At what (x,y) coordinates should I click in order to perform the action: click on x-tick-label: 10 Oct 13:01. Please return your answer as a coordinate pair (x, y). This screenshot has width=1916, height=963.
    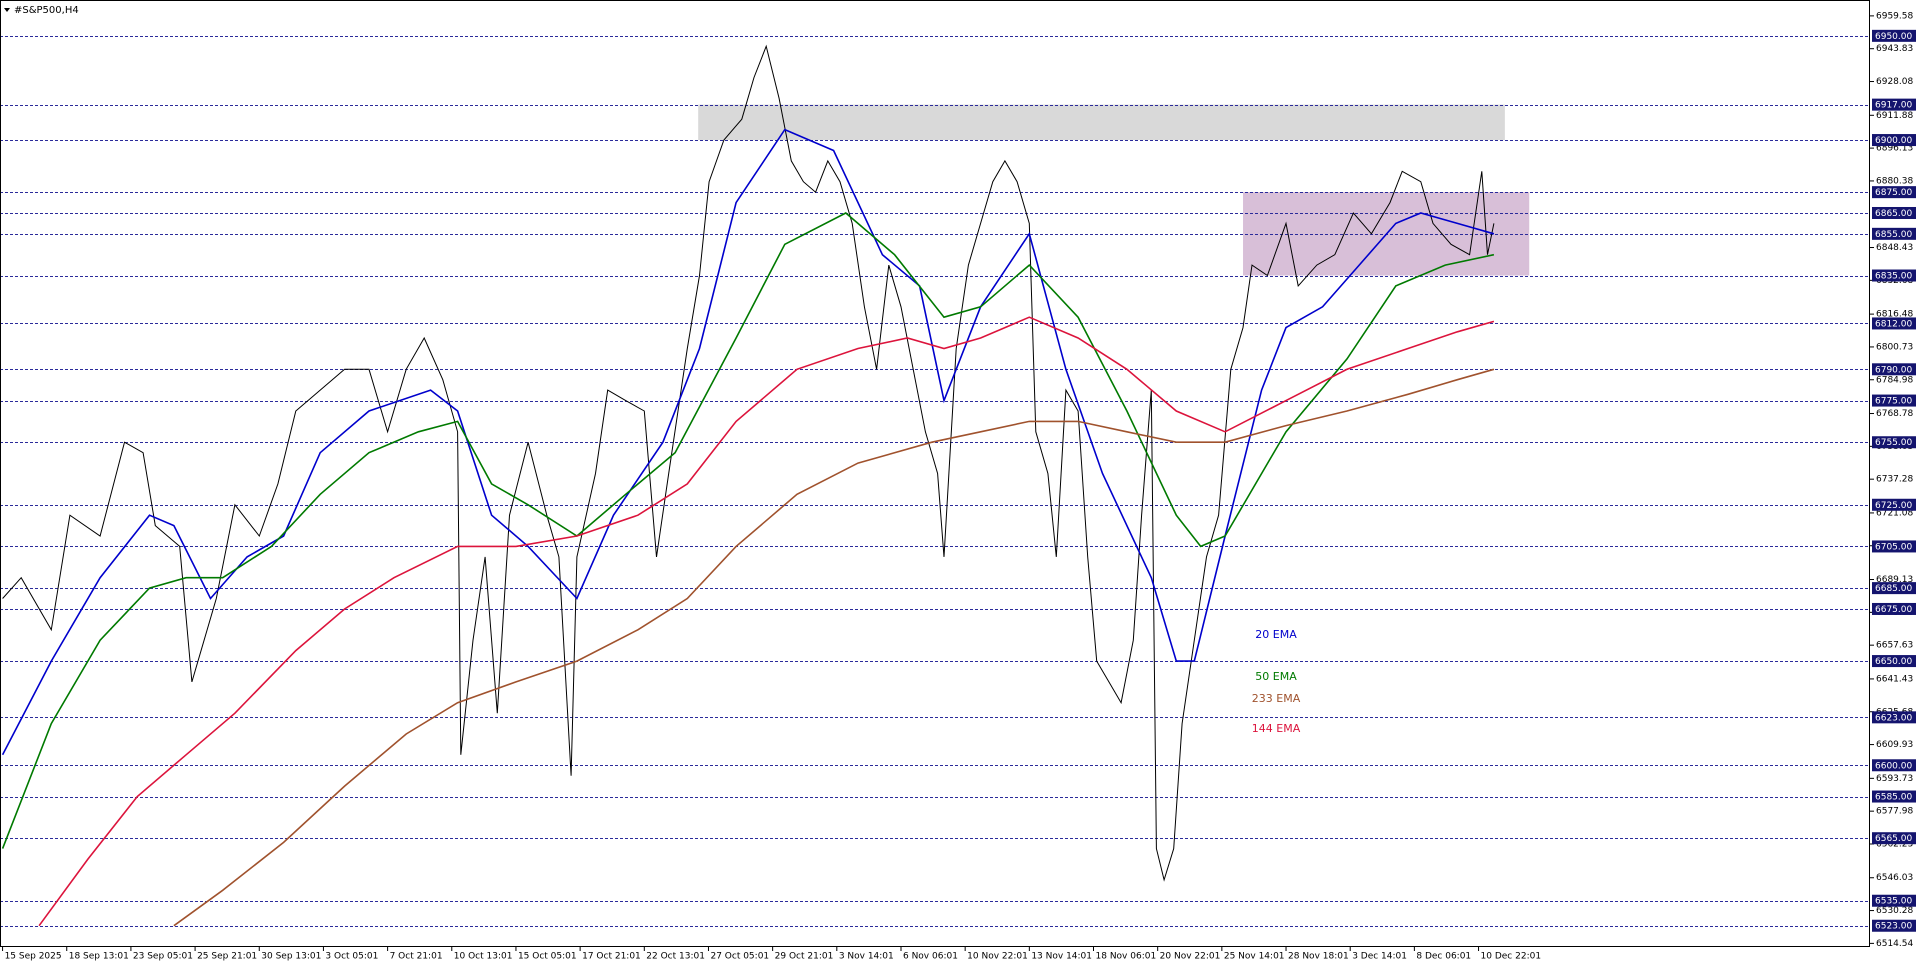
    Looking at the image, I should click on (483, 957).